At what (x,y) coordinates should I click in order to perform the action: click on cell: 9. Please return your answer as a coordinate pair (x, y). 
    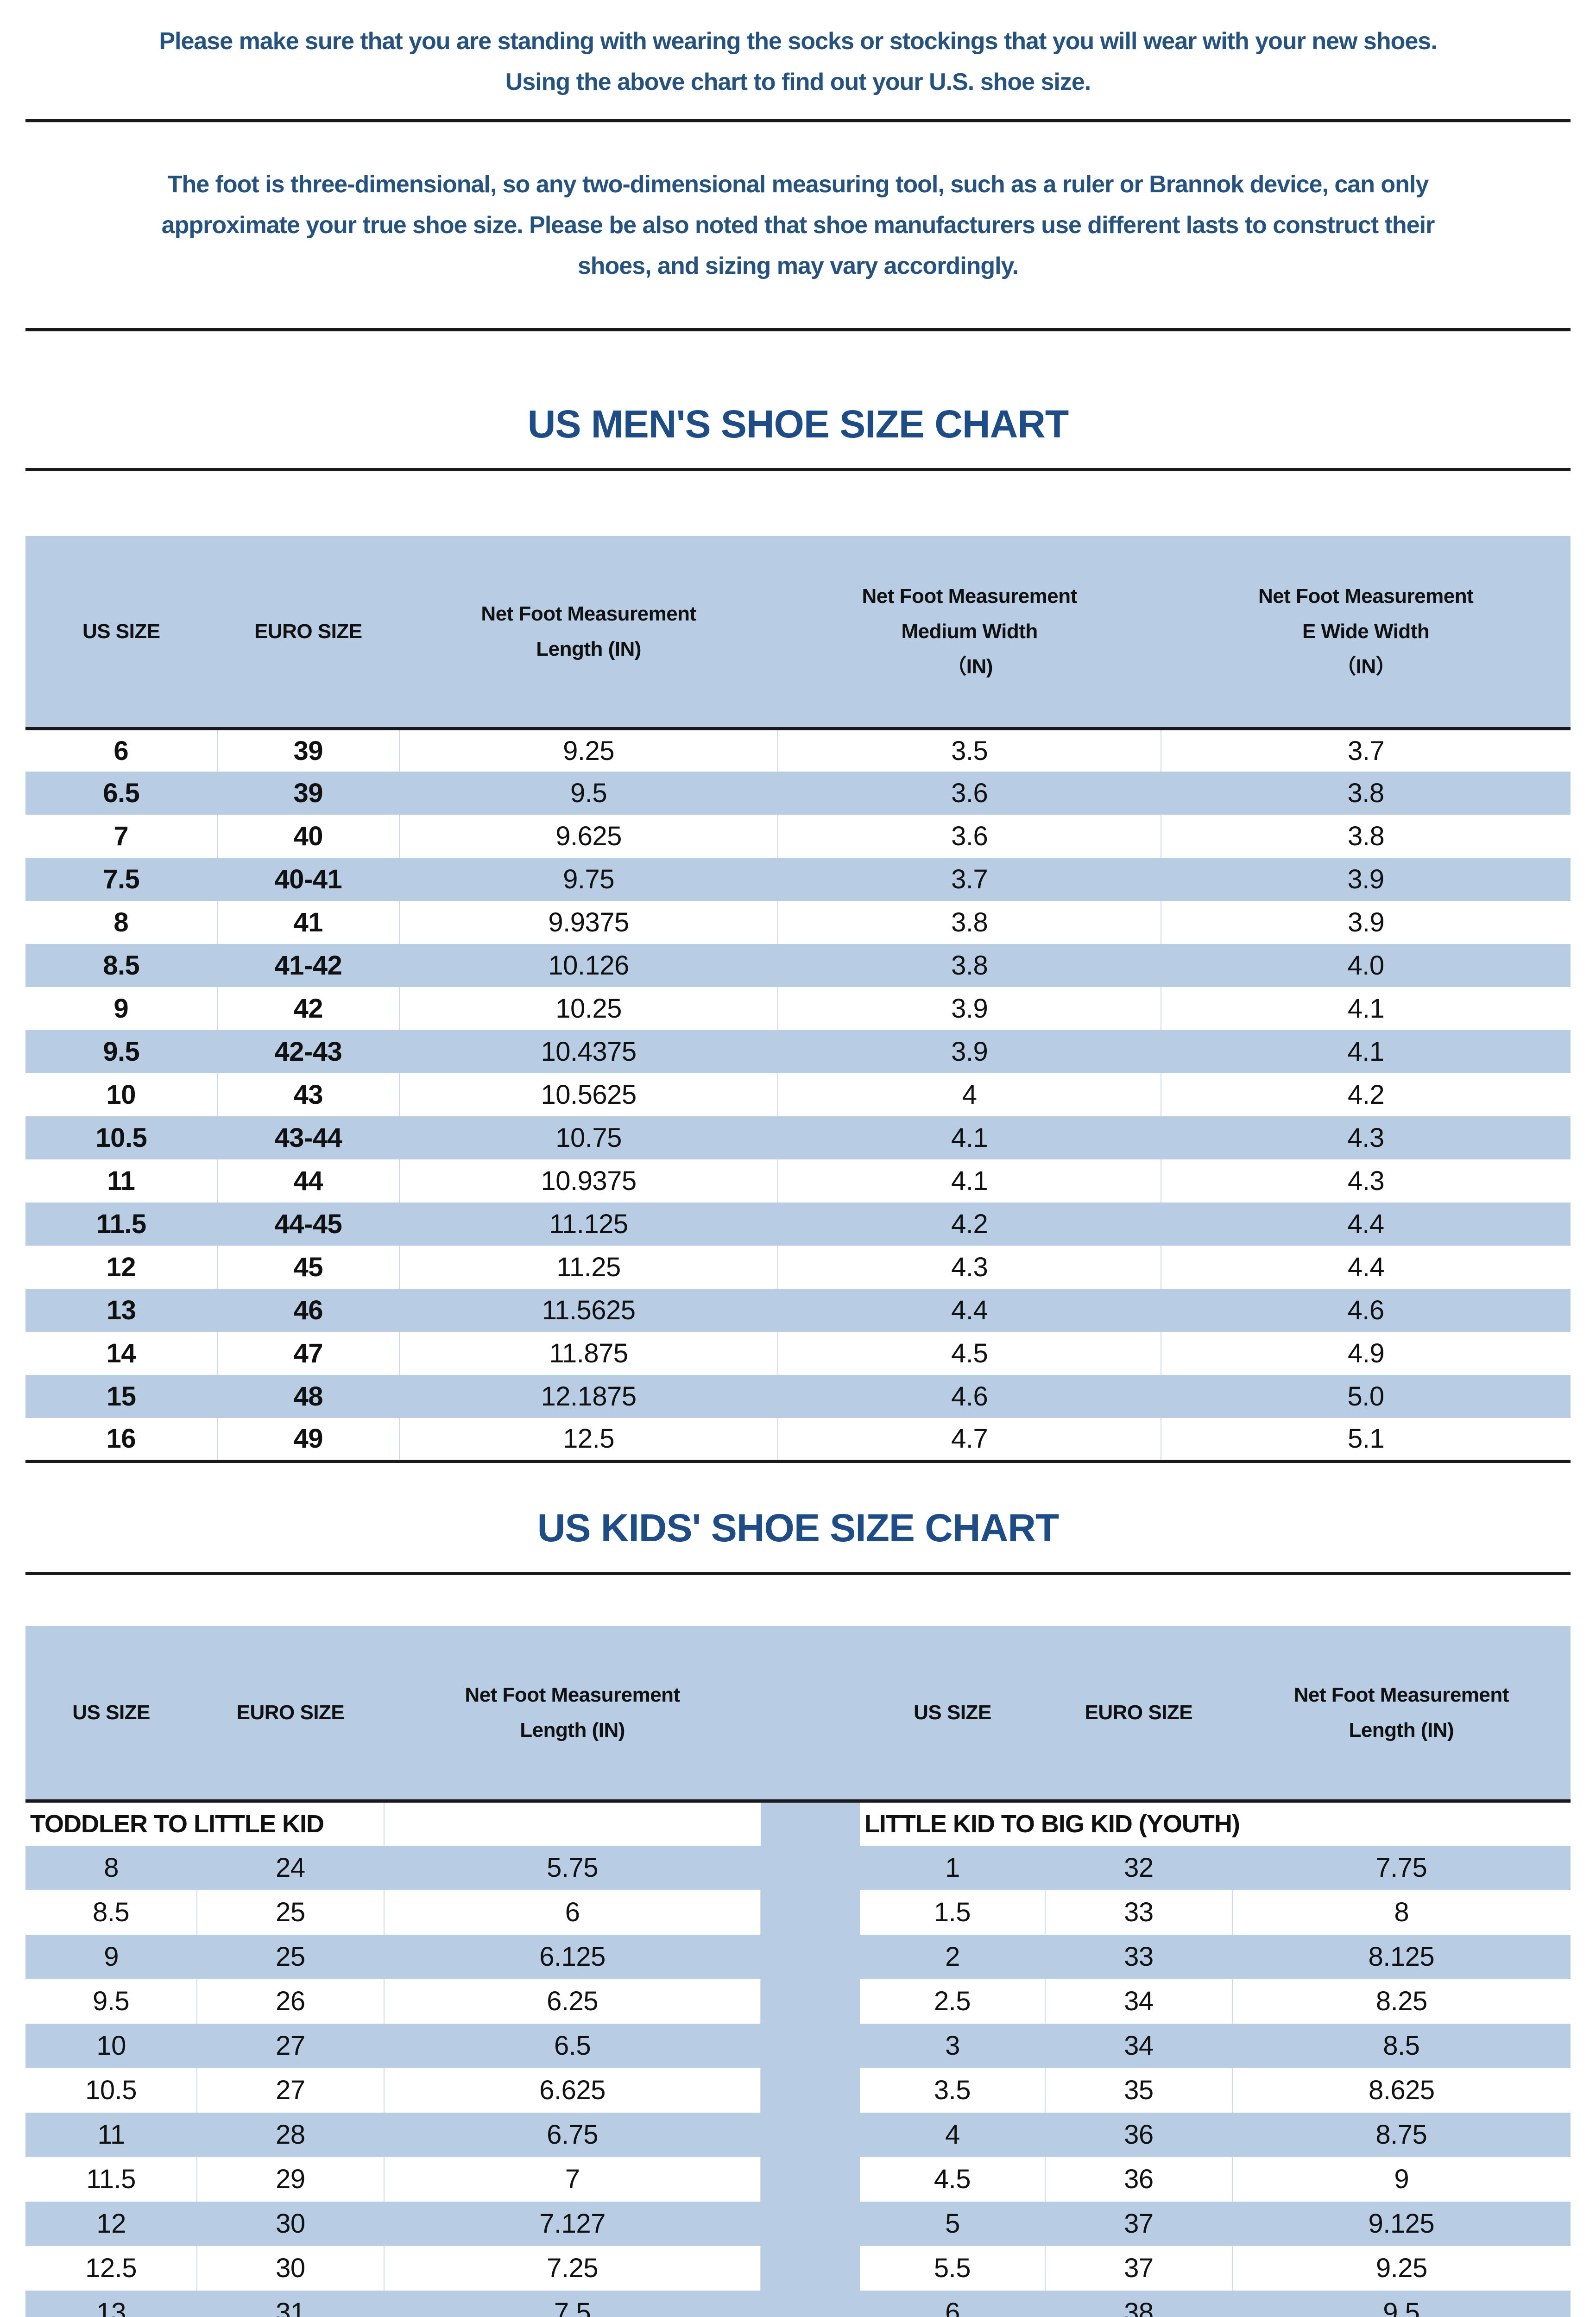
    Looking at the image, I should click on (111, 1956).